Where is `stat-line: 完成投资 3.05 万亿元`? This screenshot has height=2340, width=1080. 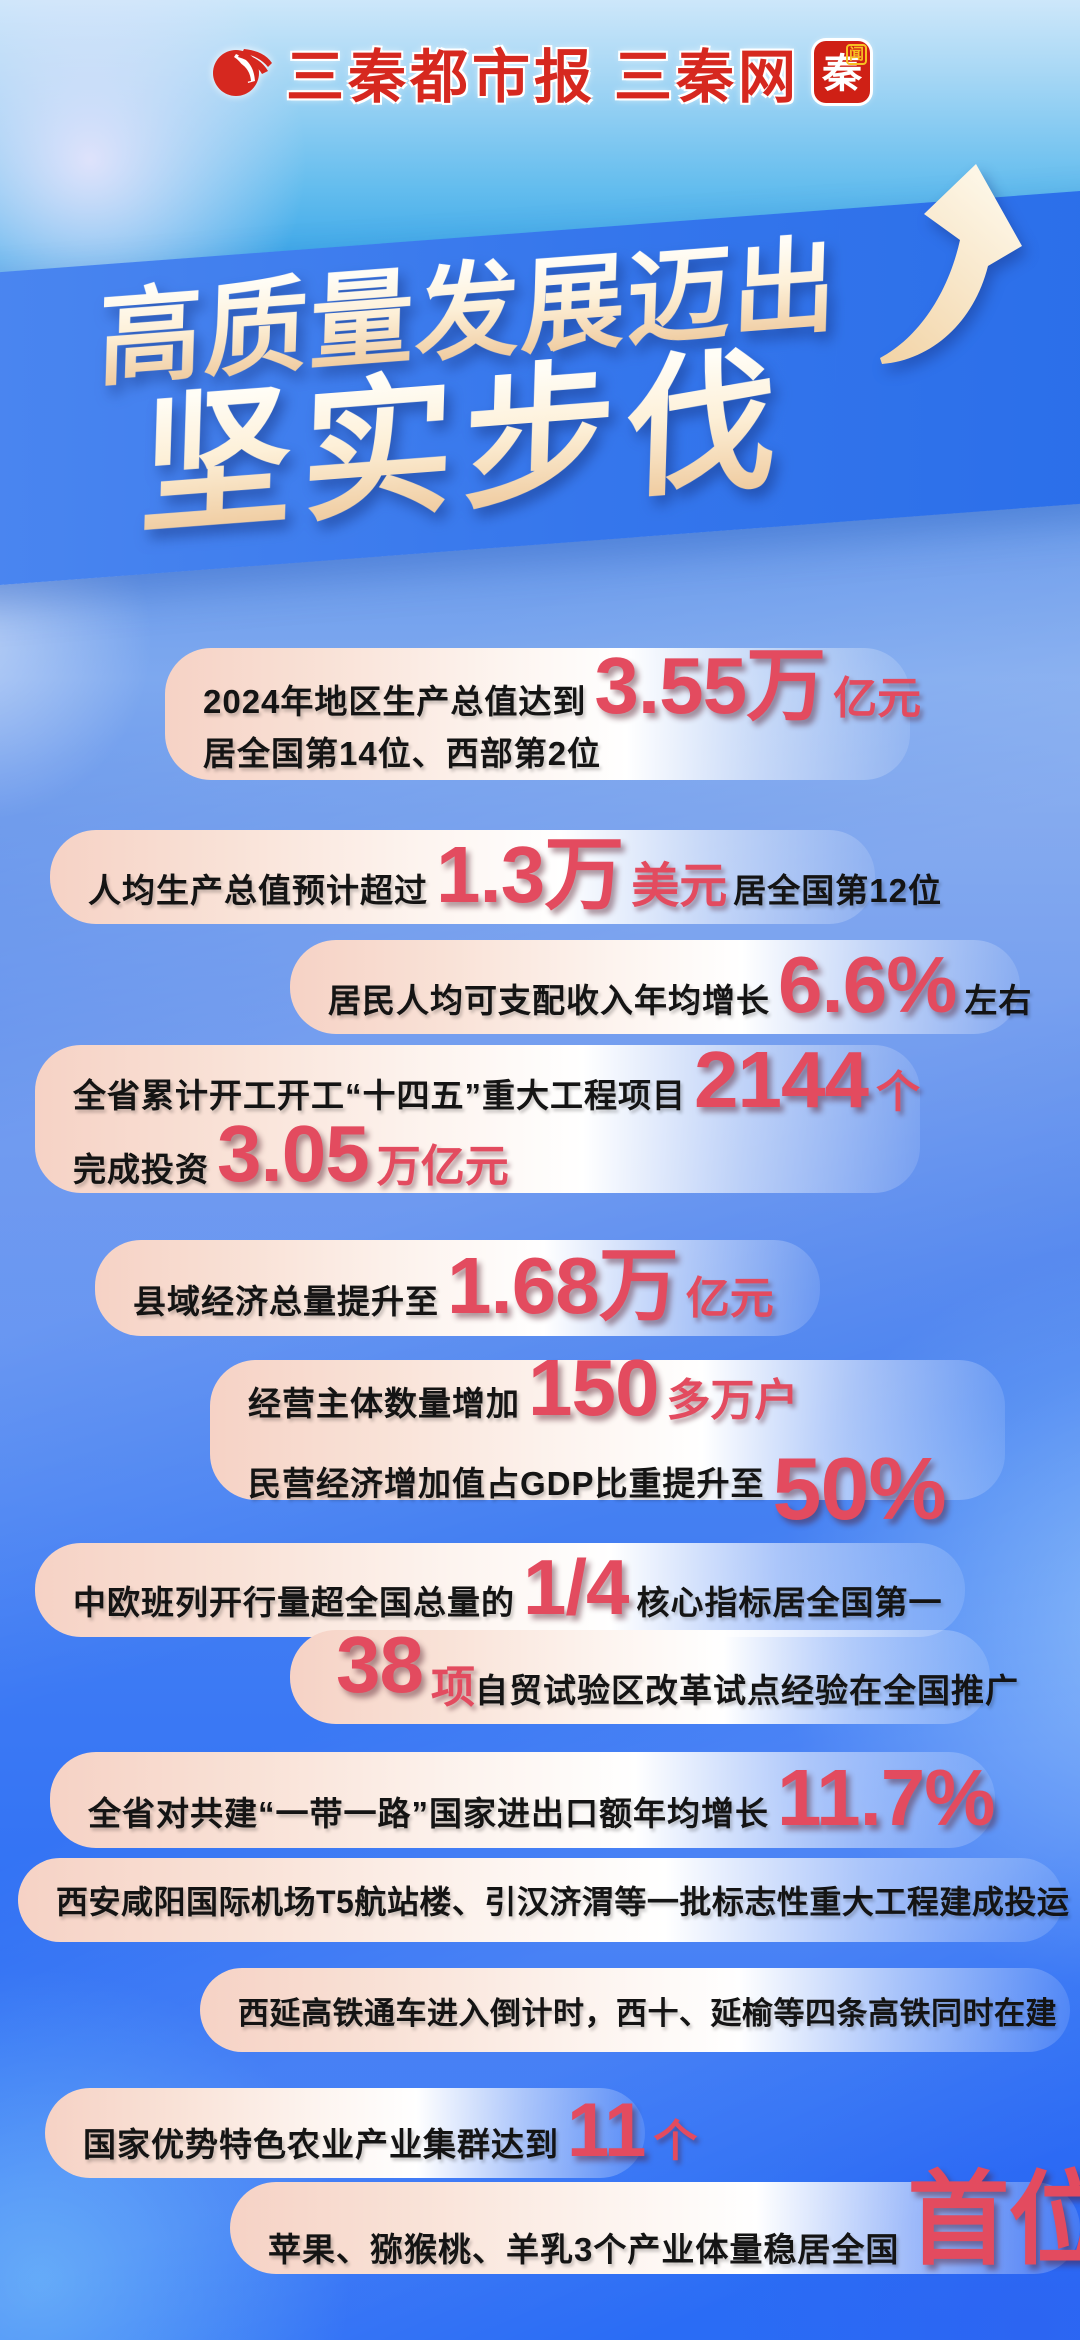
stat-line: 完成投资 3.05 万亿元 is located at coordinates (477, 1153).